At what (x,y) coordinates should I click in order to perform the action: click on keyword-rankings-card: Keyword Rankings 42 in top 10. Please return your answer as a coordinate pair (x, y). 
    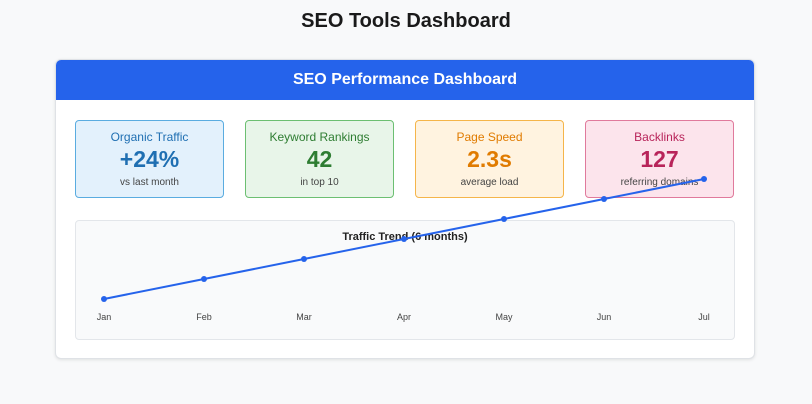
    Looking at the image, I should click on (319, 159).